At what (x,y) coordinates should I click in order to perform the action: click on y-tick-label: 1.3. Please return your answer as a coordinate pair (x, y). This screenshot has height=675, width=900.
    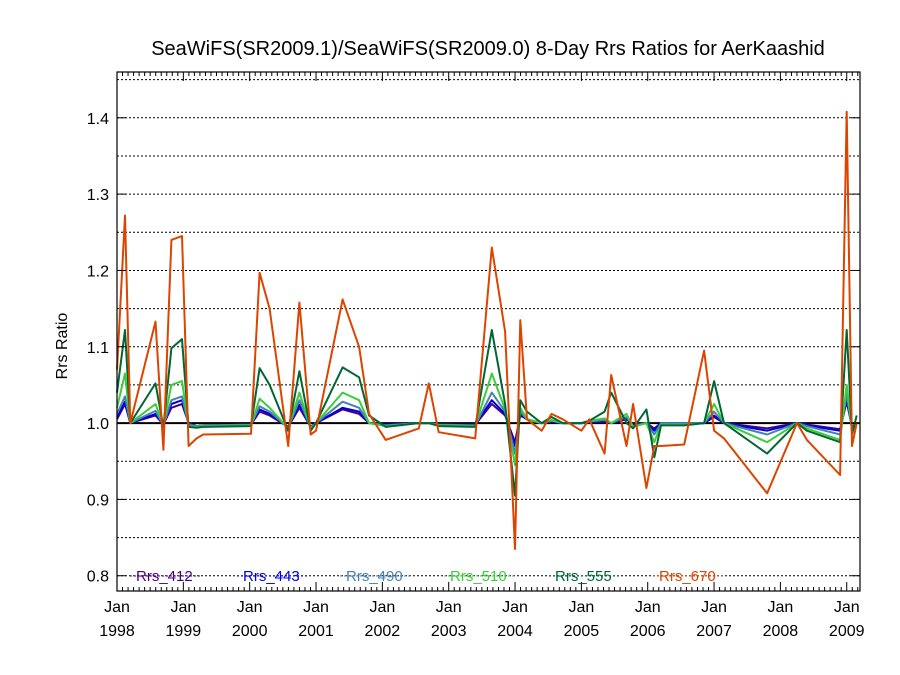
    Looking at the image, I should click on (98, 195).